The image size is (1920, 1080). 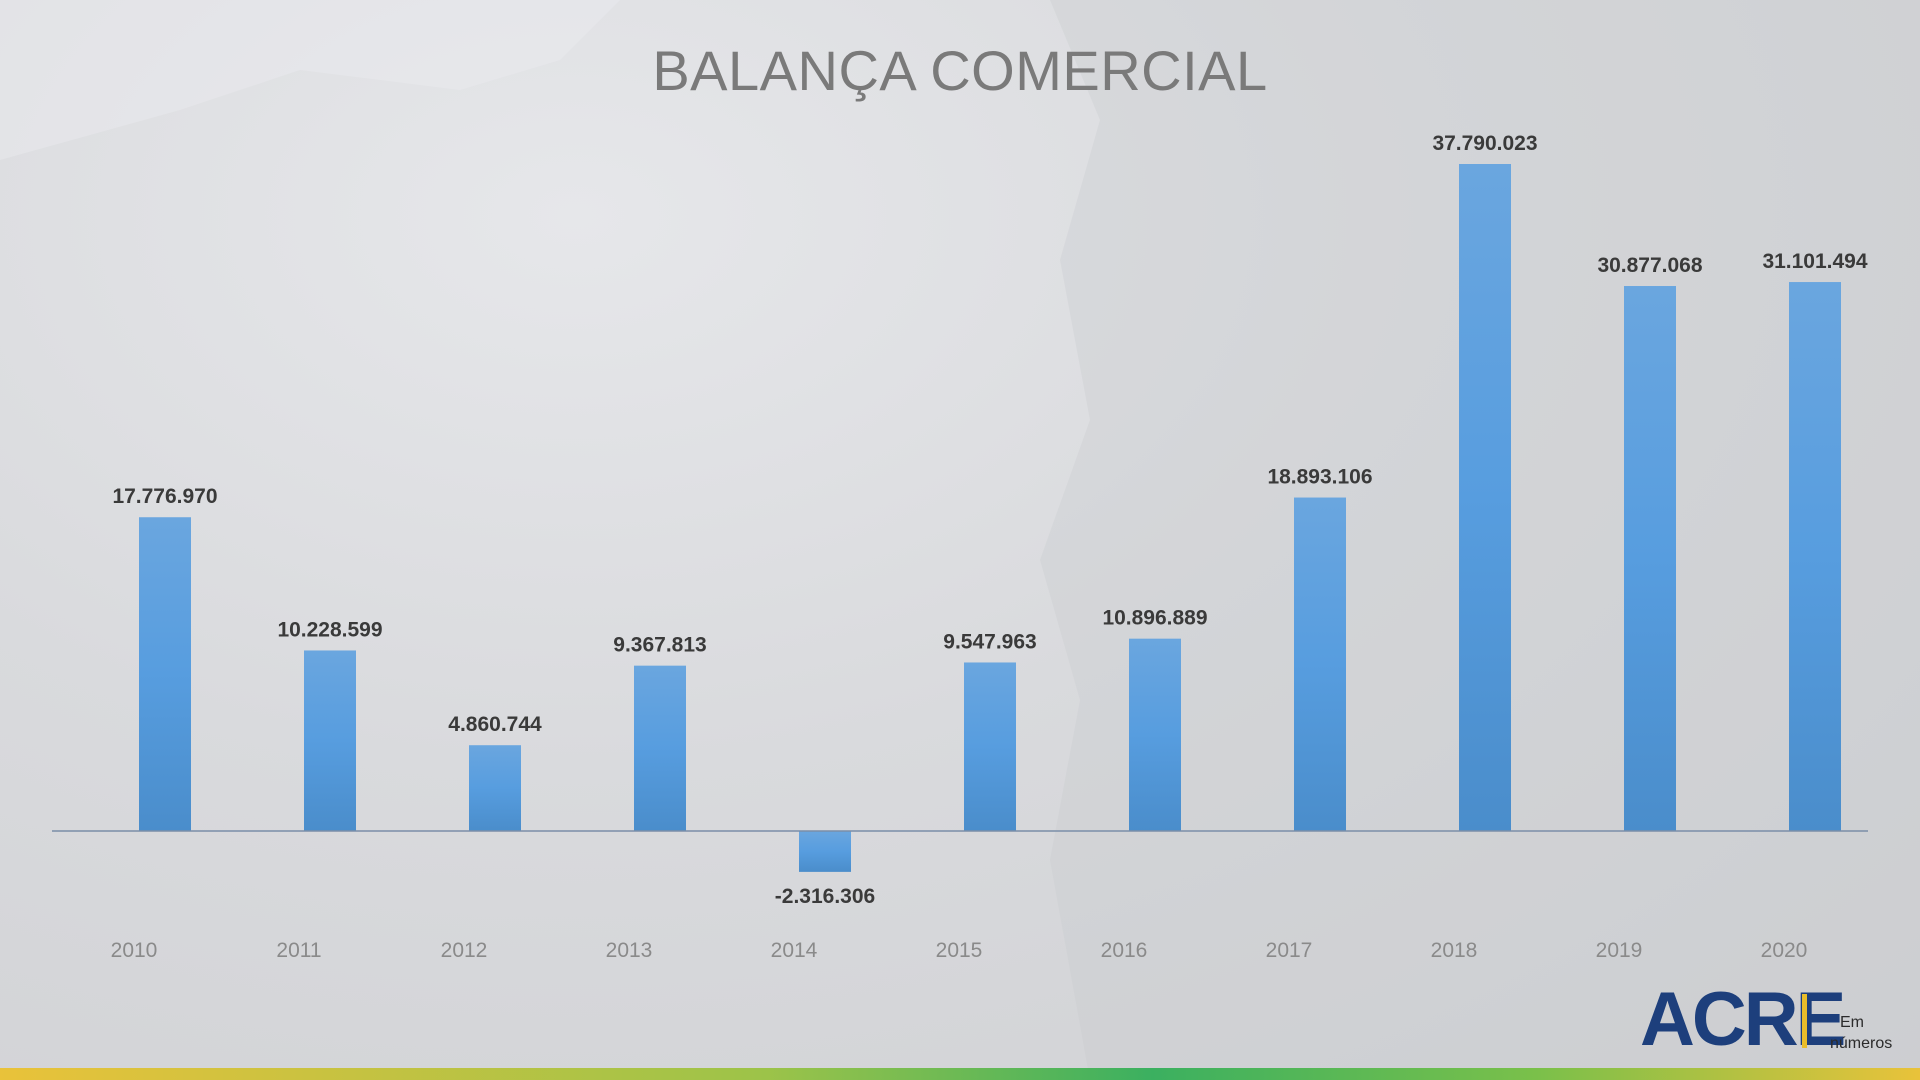 What do you see at coordinates (1484, 143) in the screenshot?
I see `data-label-2018: 37.790.023` at bounding box center [1484, 143].